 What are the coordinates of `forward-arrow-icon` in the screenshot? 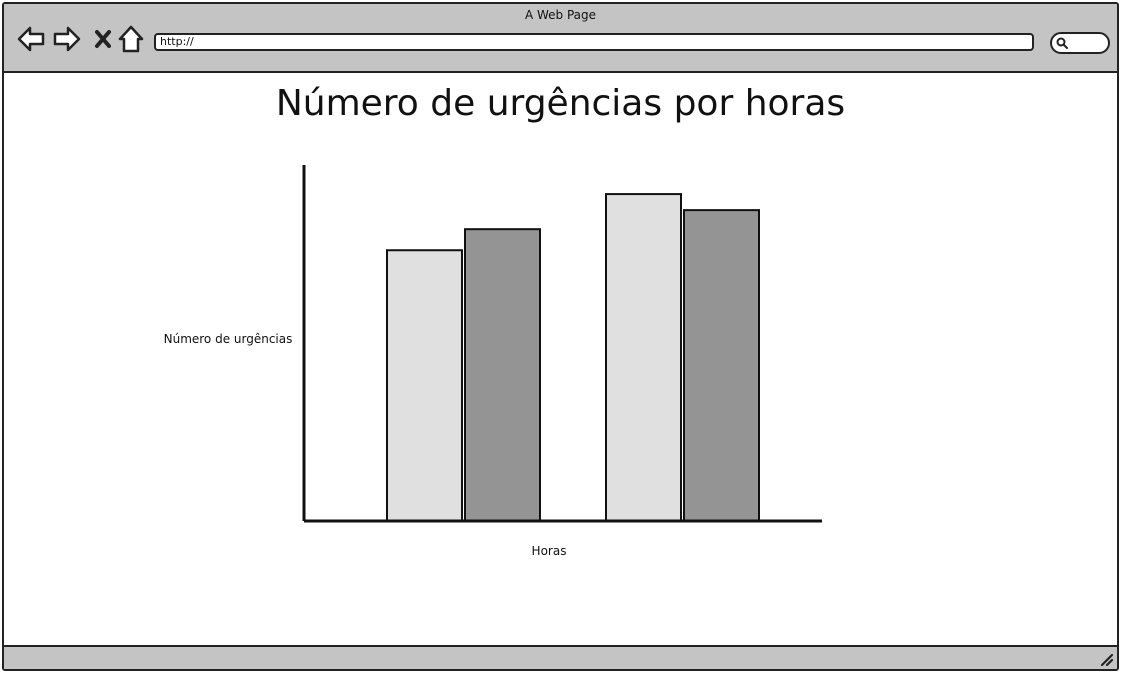 It's located at (67, 39).